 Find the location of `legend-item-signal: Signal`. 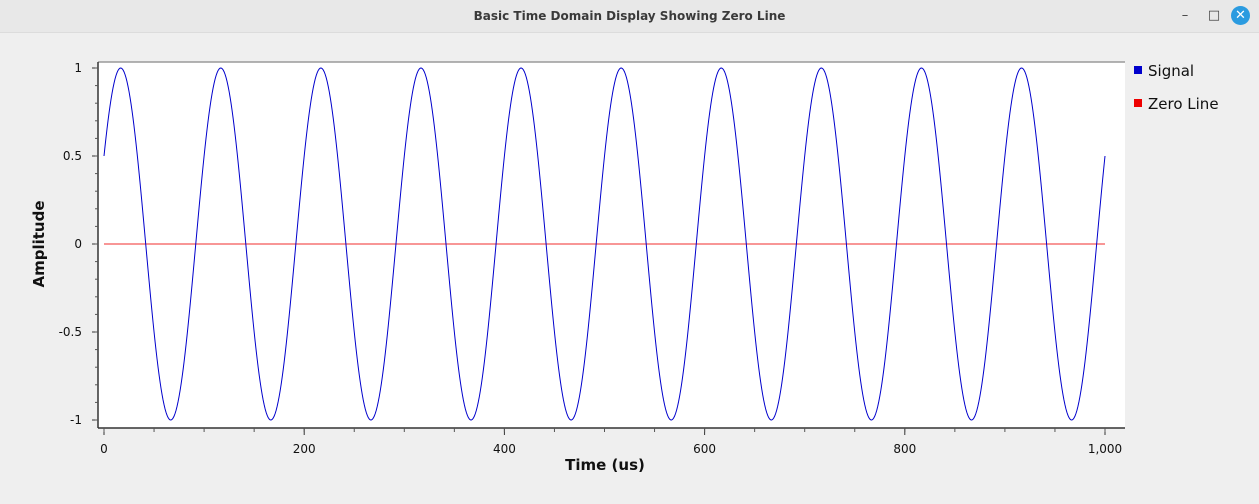

legend-item-signal: Signal is located at coordinates (1176, 78).